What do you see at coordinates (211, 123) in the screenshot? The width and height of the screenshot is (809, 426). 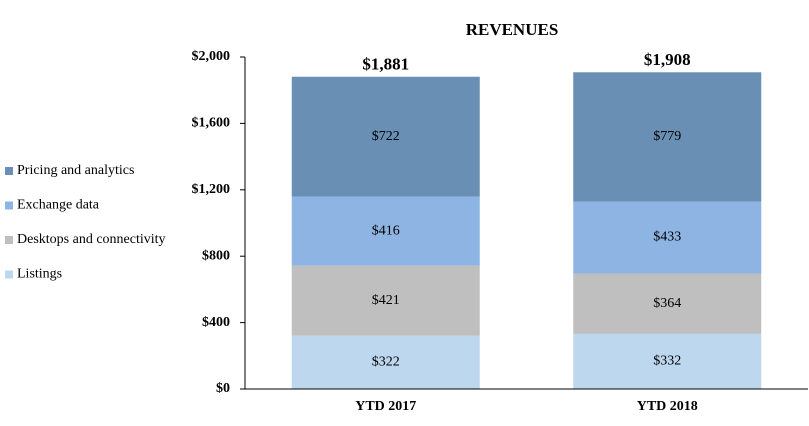 I see `y-tick-label: $1,600` at bounding box center [211, 123].